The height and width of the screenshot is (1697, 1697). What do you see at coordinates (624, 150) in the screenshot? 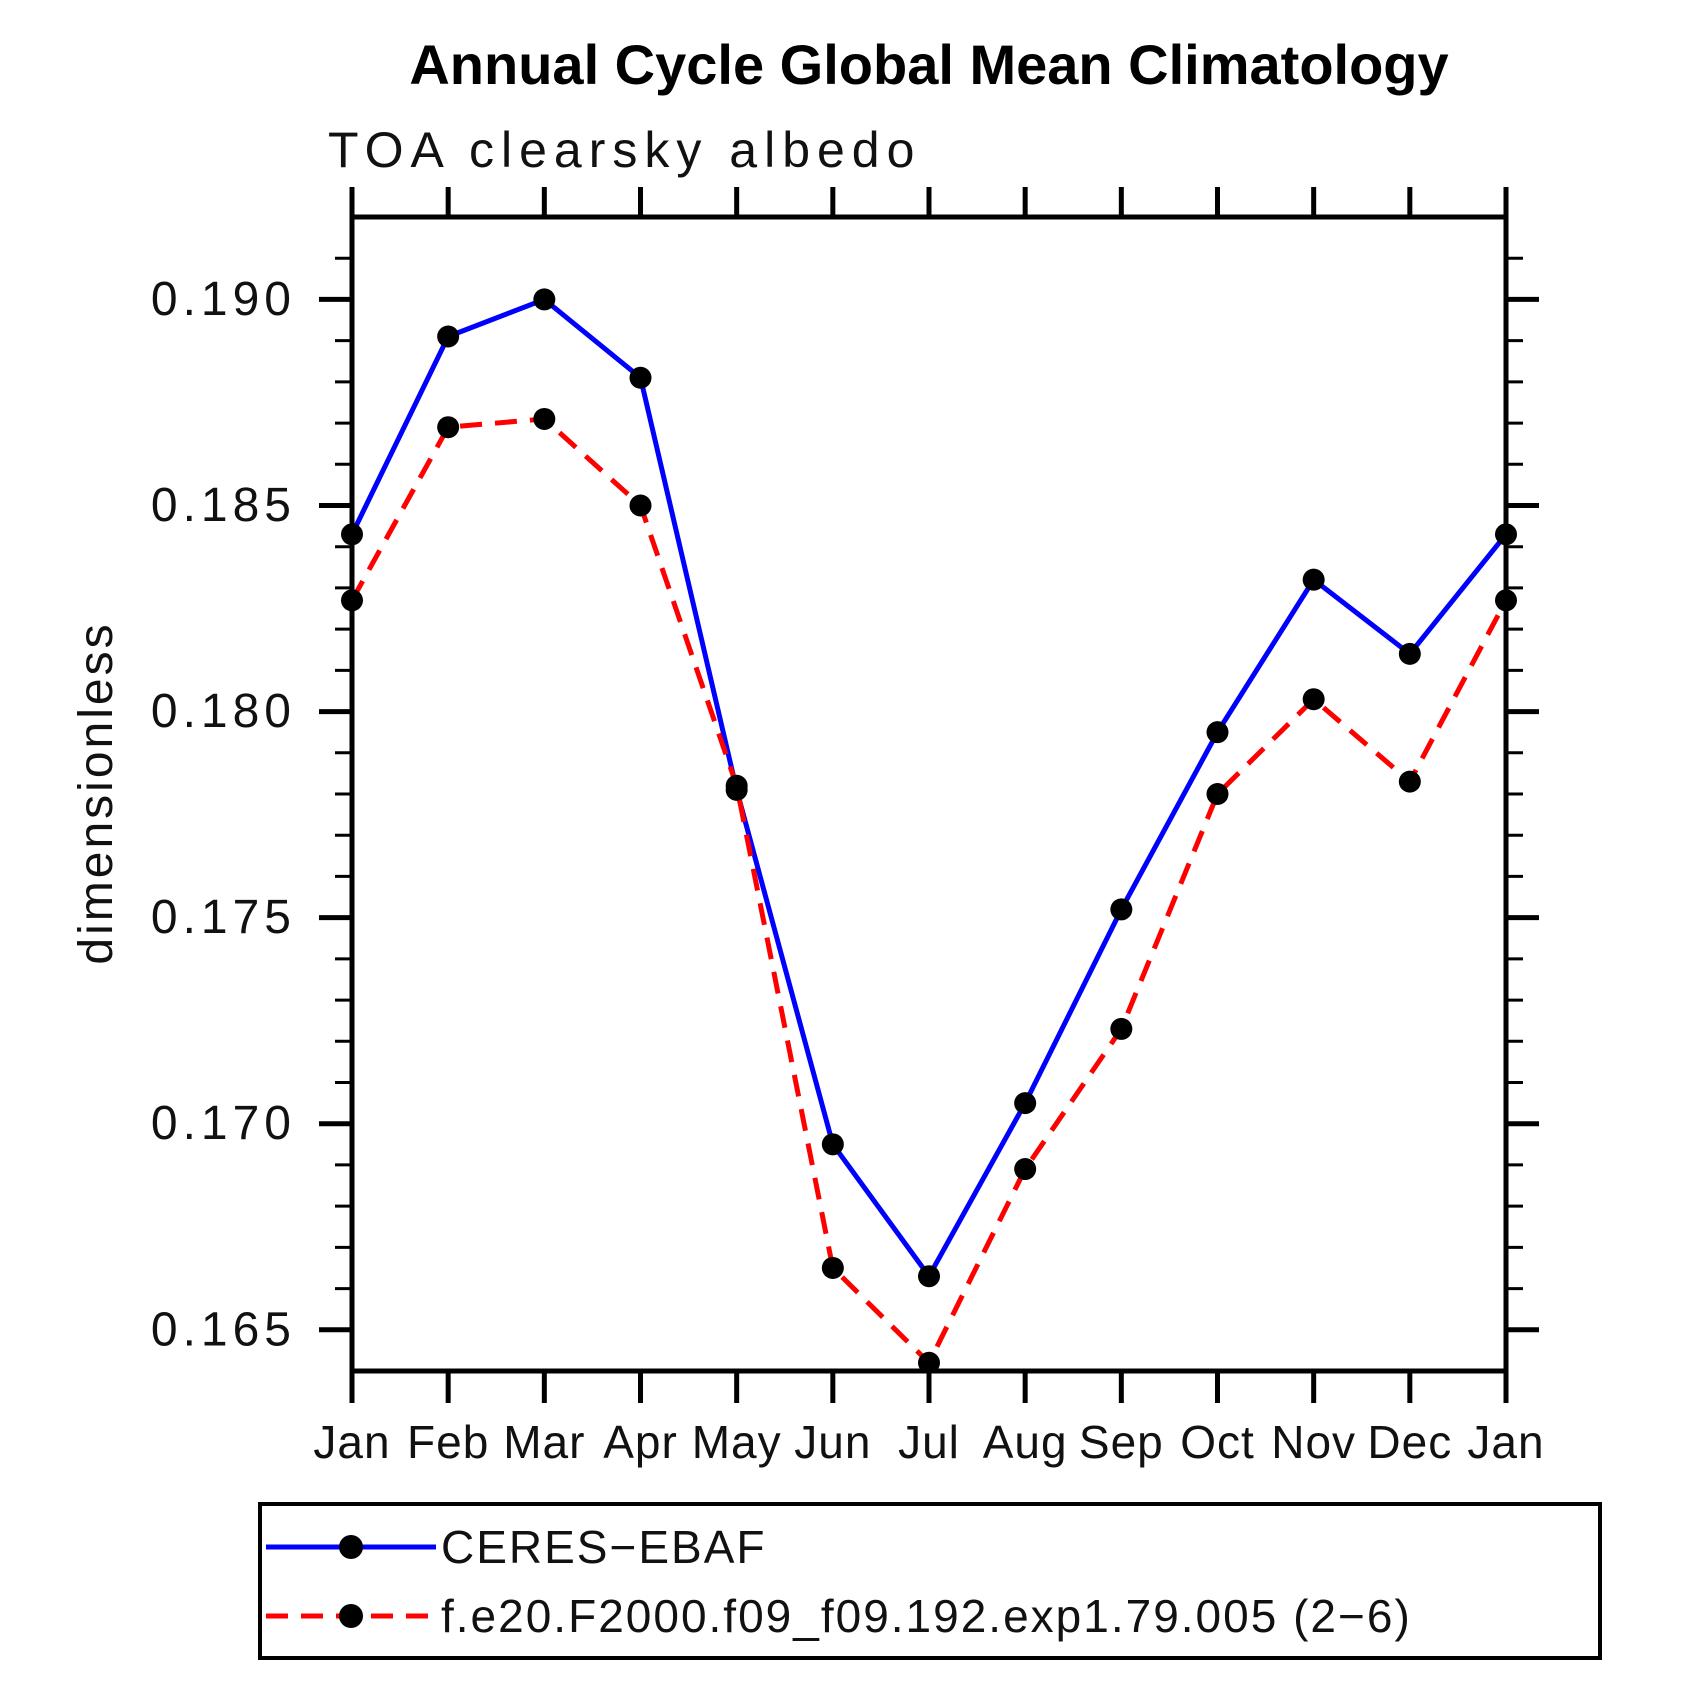
I see `chart-subtitle: TOA clearsky albedo` at bounding box center [624, 150].